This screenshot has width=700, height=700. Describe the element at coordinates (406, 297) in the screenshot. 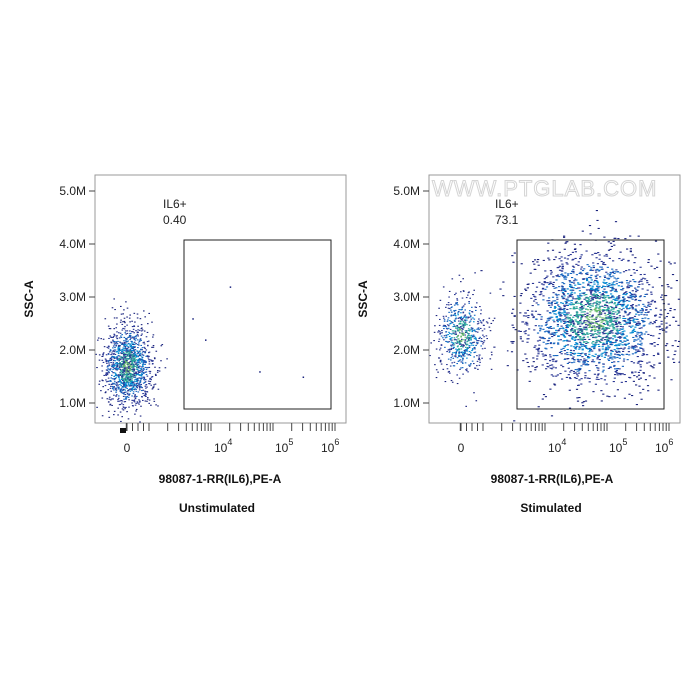

I see `y-tick-label: 3.0M` at that location.